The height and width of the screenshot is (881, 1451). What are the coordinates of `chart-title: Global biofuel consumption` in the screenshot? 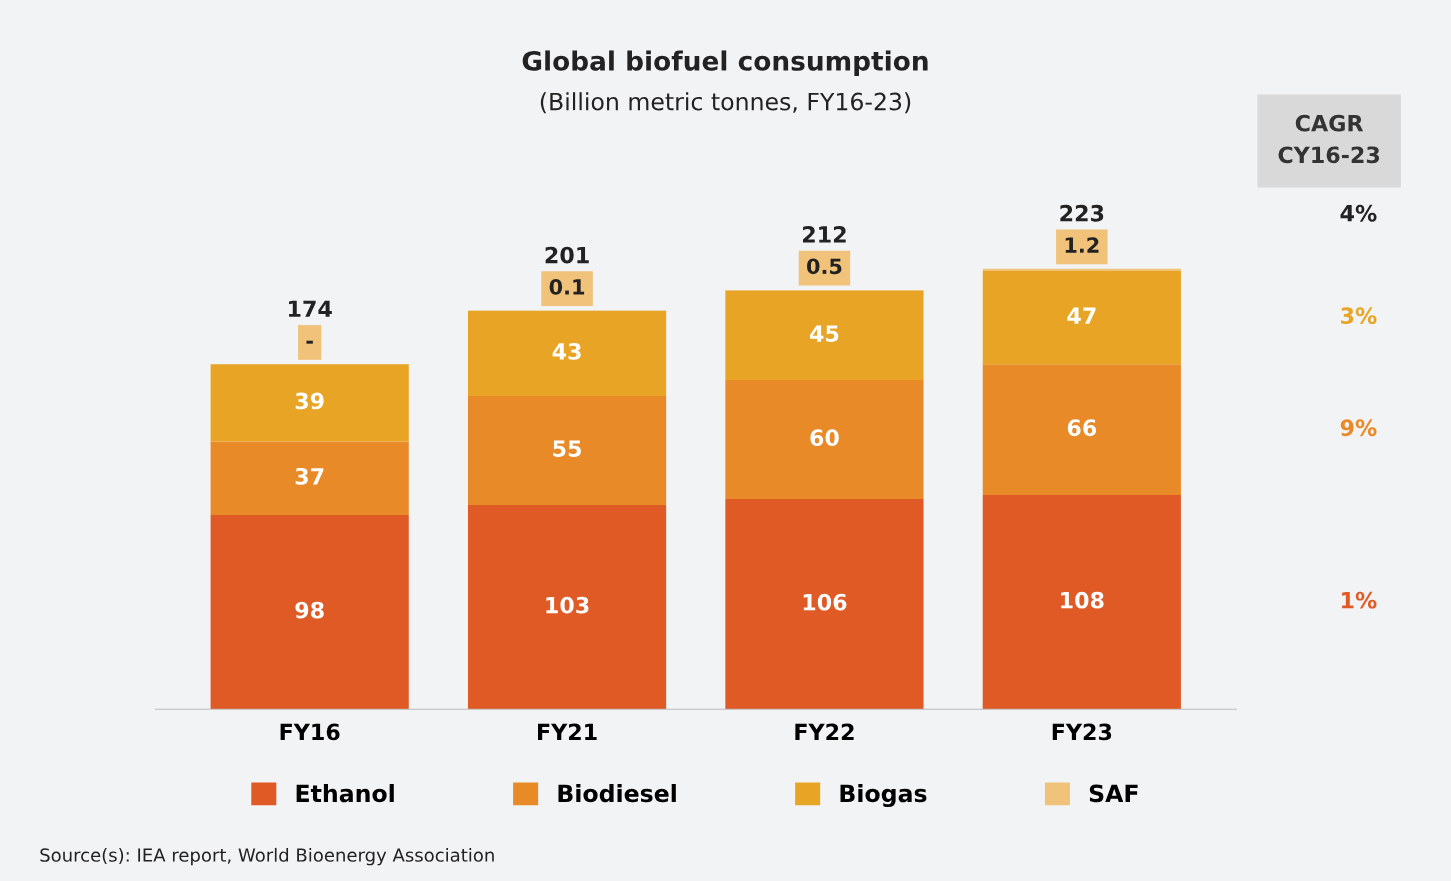 It's located at (725, 63).